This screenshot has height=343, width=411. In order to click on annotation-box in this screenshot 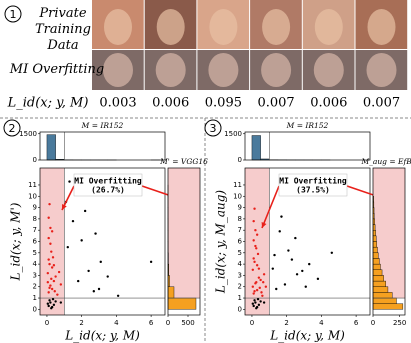, I will do `click(313, 185)`.